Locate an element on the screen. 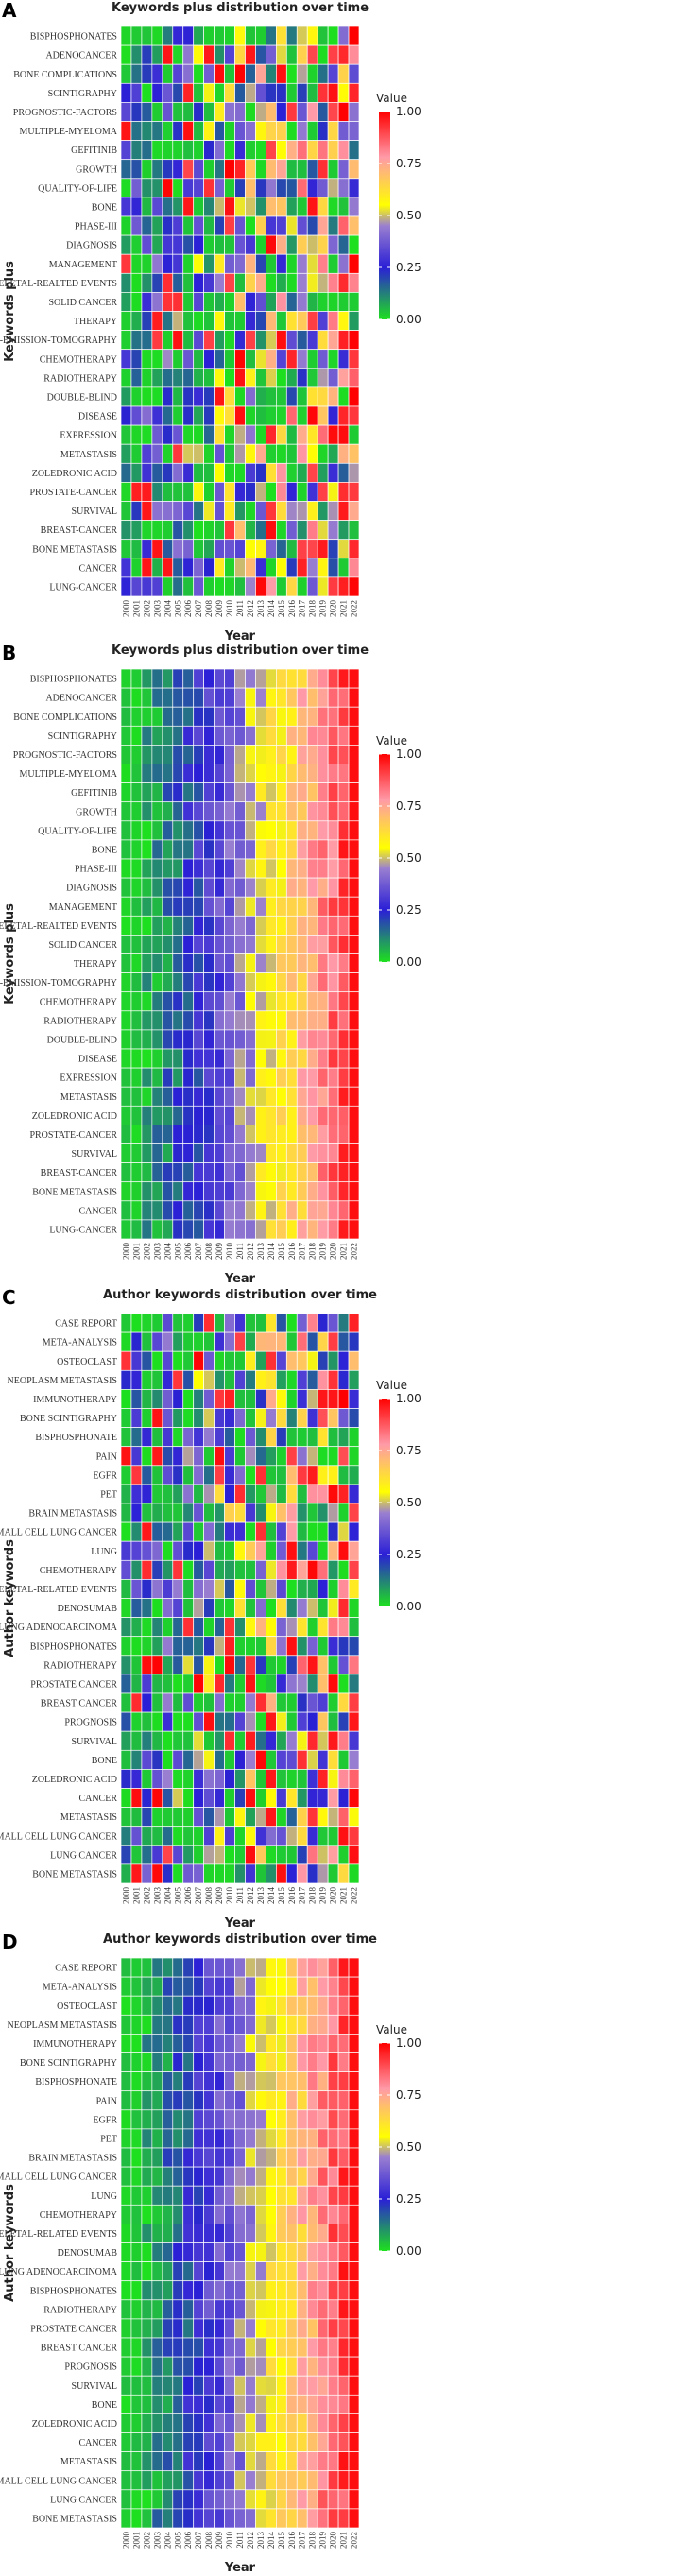  row-label: NEOPLASM METASTASIS is located at coordinates (62, 2025).